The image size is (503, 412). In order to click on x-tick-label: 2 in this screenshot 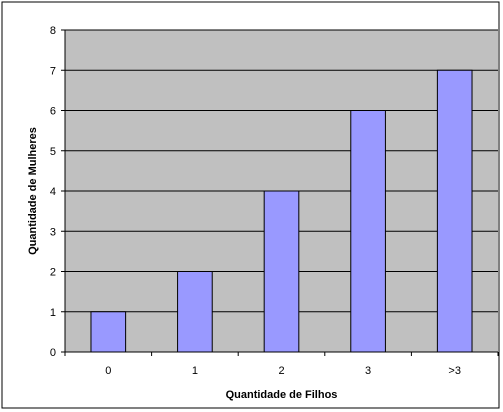, I will do `click(281, 371)`.